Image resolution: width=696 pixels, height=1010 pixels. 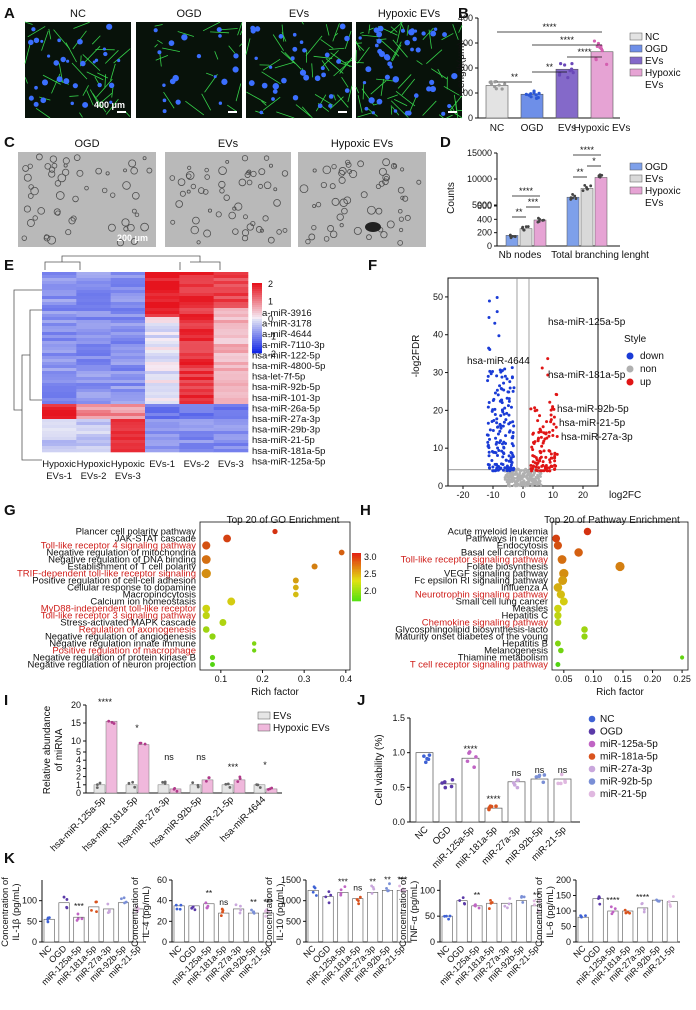 I want to click on tick-label: 0.1, so click(x=221, y=679).